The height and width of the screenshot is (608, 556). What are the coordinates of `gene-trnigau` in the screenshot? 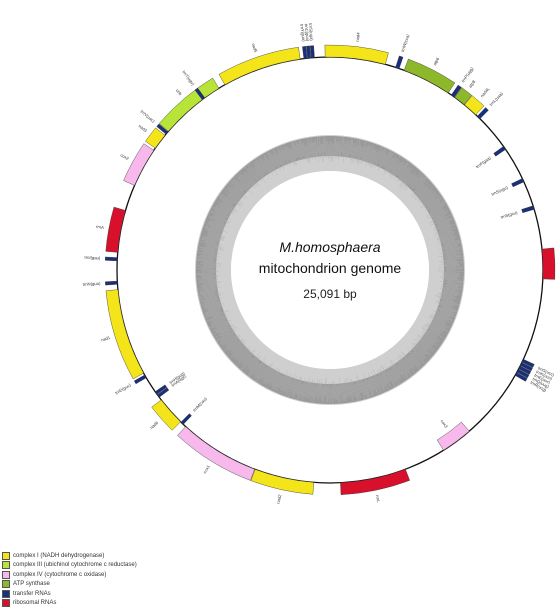 It's located at (111, 259).